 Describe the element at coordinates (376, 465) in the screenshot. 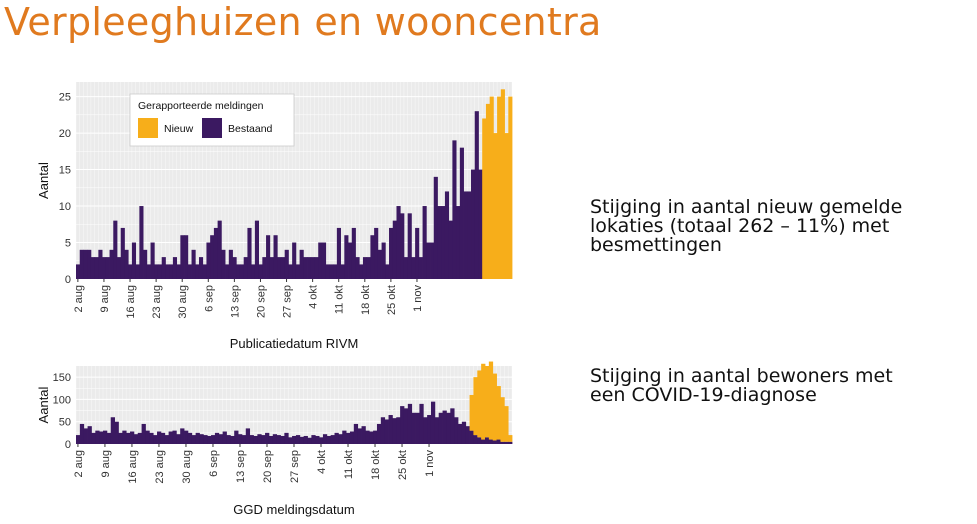

I see `x-tick-label: 18 okt` at that location.